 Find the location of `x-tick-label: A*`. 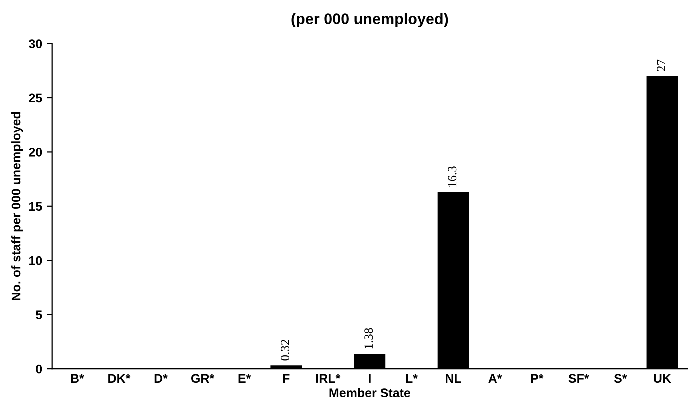

x-tick-label: A* is located at coordinates (495, 378).